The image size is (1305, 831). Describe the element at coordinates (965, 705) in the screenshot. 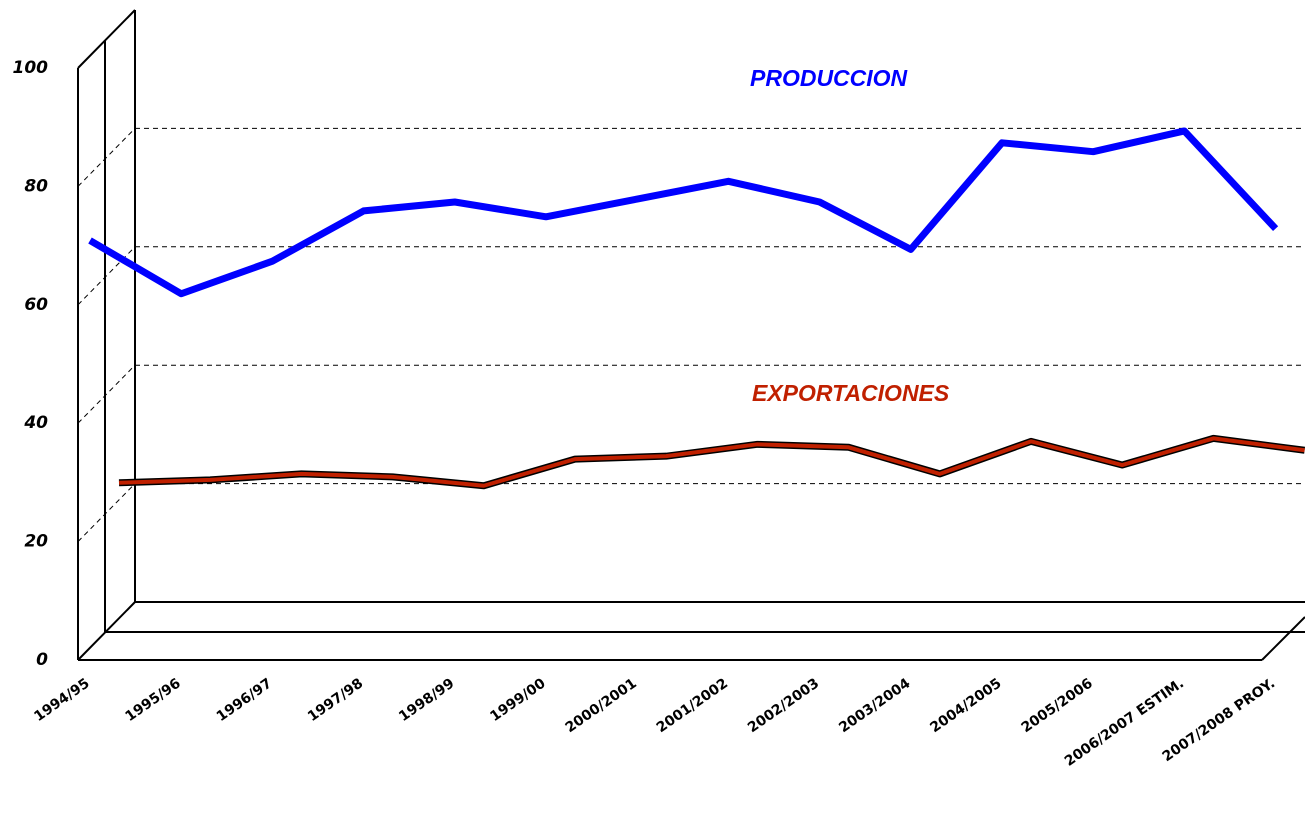

I see `x-tick-label: 2004/2005` at that location.